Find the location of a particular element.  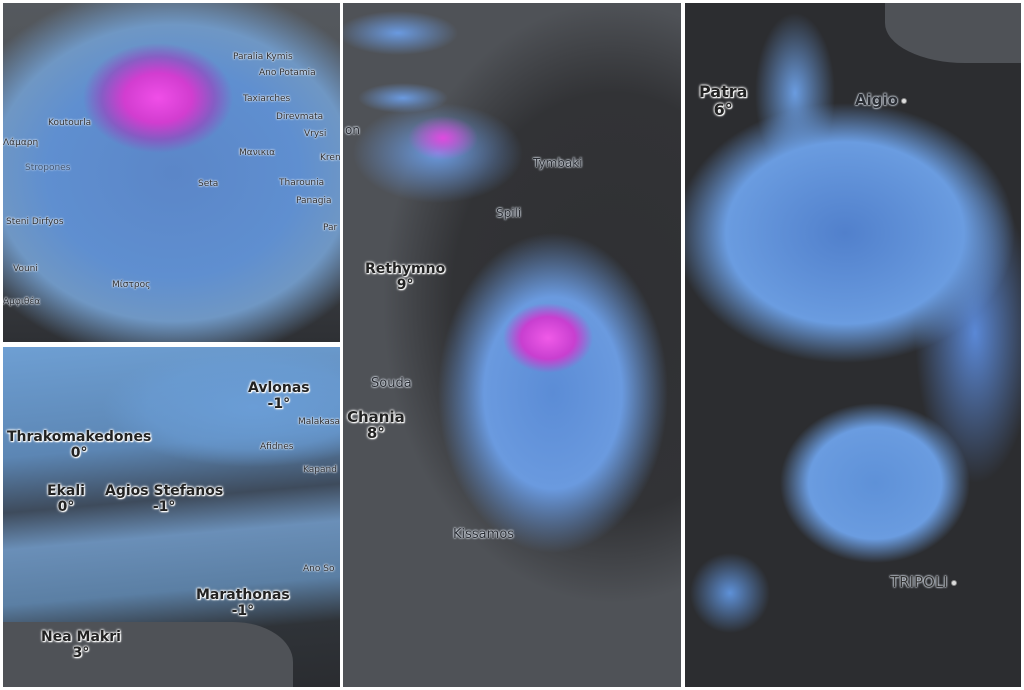

city-patra: Patra 6° is located at coordinates (723, 100).